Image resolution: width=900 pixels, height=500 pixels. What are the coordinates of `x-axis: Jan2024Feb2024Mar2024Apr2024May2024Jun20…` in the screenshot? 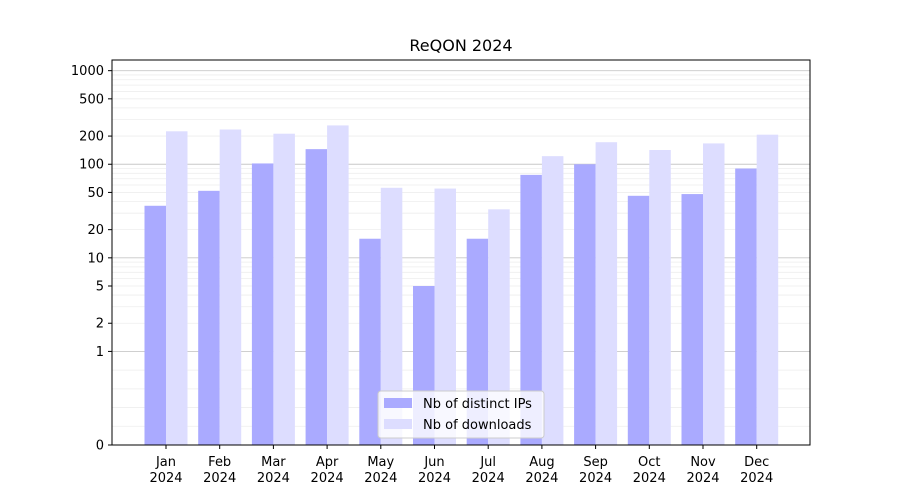 It's located at (461, 465).